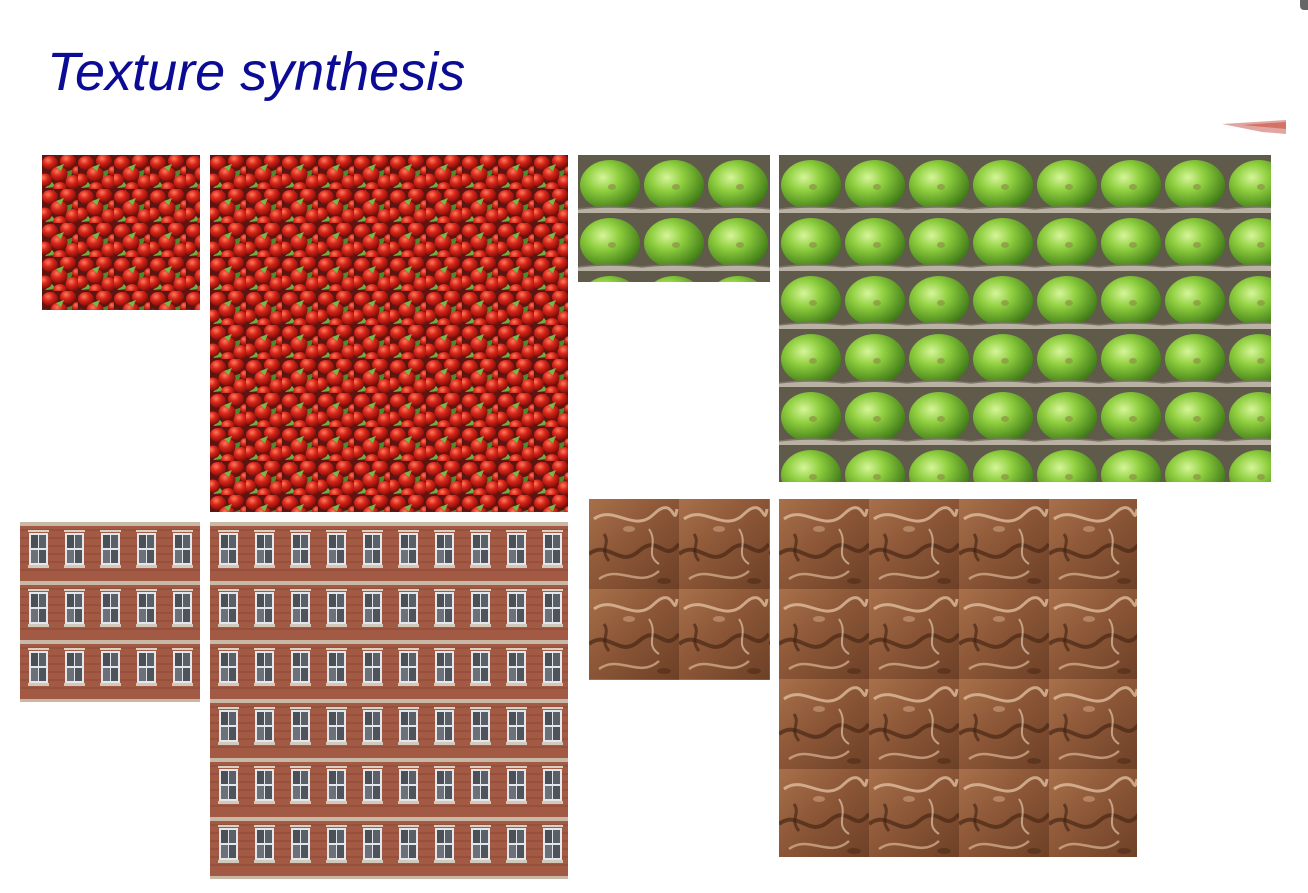 This screenshot has height=893, width=1308. What do you see at coordinates (1025, 318) in the screenshot?
I see `apple-synthesized-image` at bounding box center [1025, 318].